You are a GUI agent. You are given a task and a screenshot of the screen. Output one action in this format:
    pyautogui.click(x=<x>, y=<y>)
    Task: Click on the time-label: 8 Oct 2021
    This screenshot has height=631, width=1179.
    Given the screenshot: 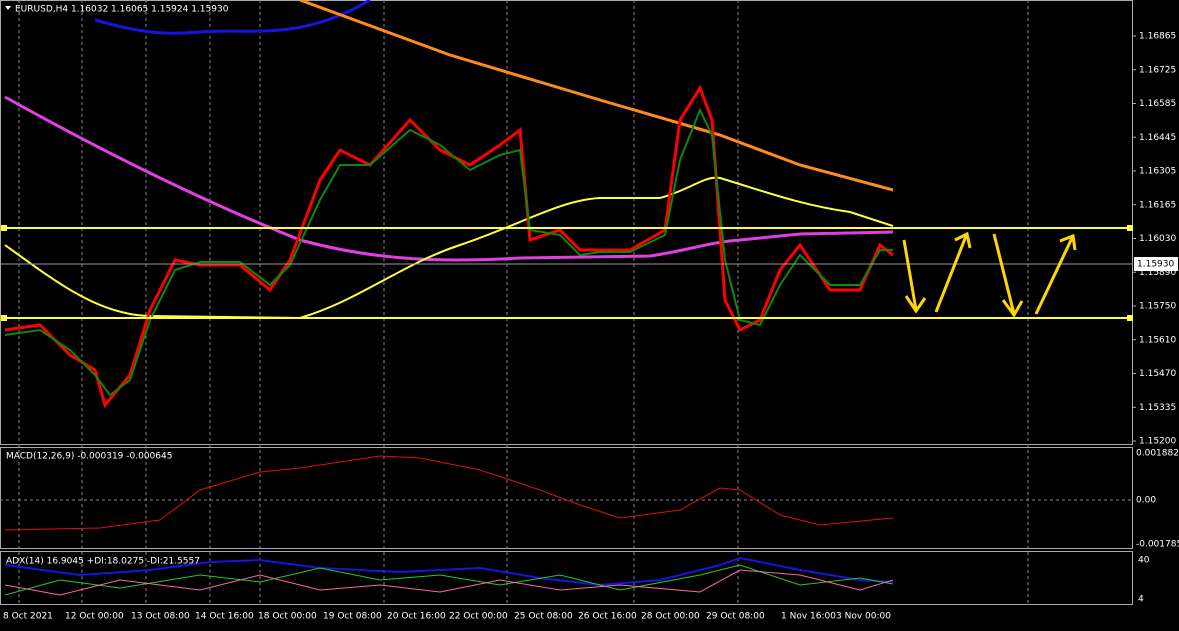 What is the action you would take?
    pyautogui.click(x=28, y=617)
    